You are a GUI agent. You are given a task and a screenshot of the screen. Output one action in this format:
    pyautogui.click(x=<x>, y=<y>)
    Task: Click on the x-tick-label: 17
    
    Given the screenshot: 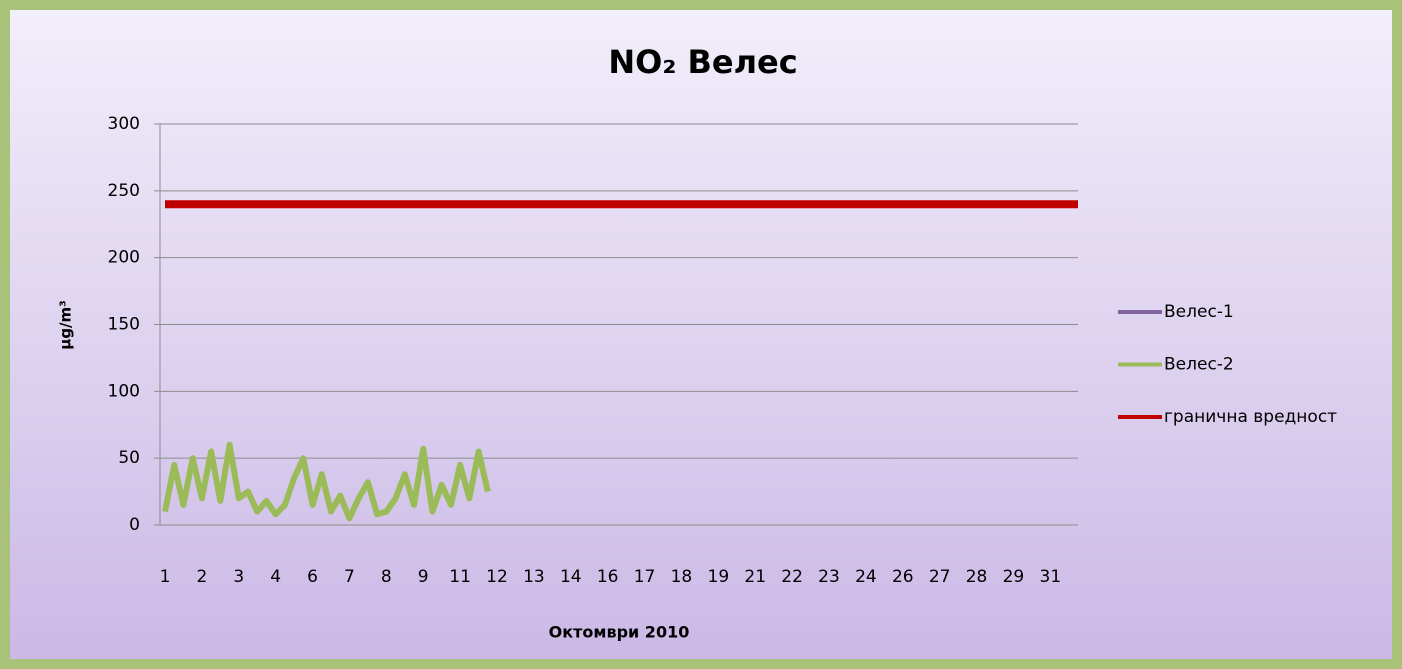 What is the action you would take?
    pyautogui.click(x=645, y=577)
    